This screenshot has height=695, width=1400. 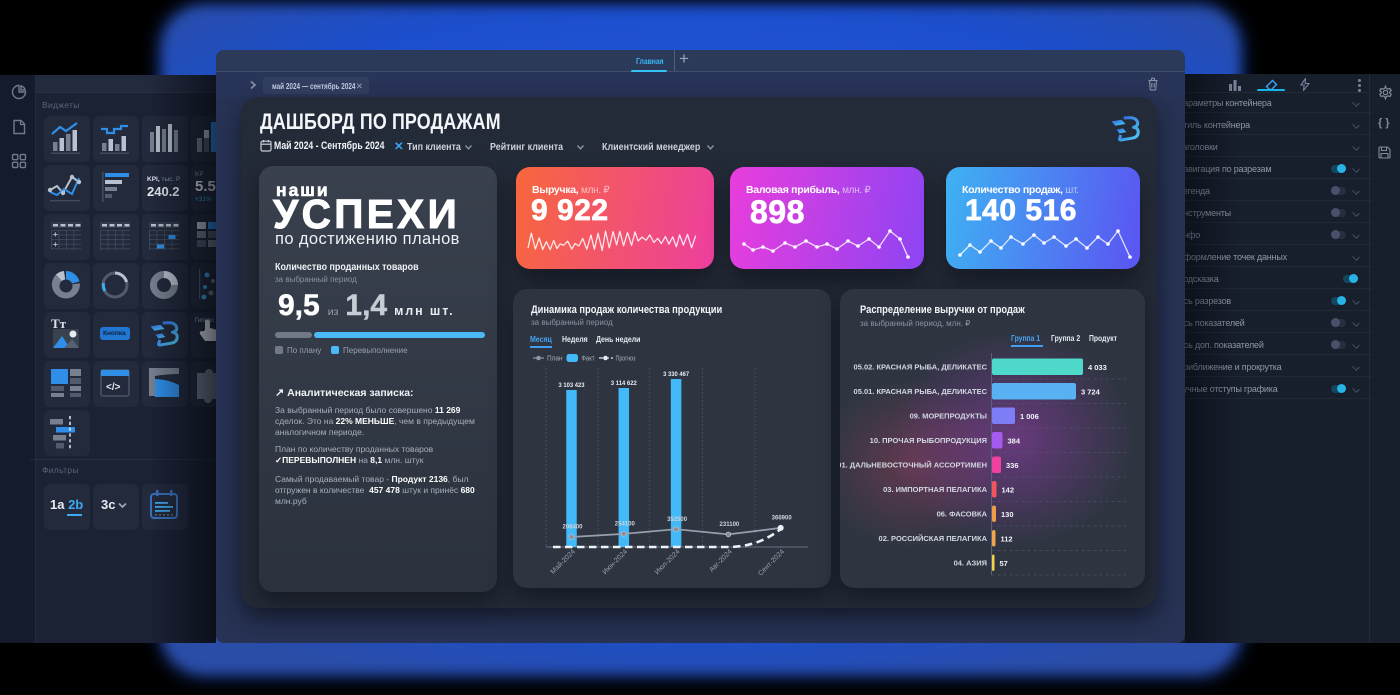 What do you see at coordinates (970, 563) in the screenshot?
I see `svg-text: 04. АЗИЯ` at bounding box center [970, 563].